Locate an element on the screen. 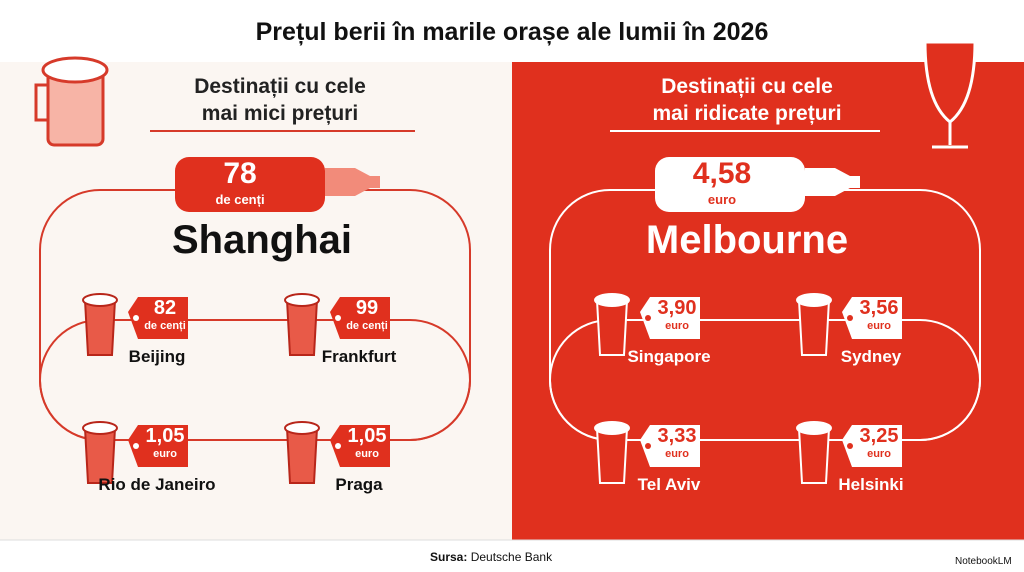 This screenshot has height=572, width=1024. panel-heading: mai ridicate prețuri is located at coordinates (747, 113).